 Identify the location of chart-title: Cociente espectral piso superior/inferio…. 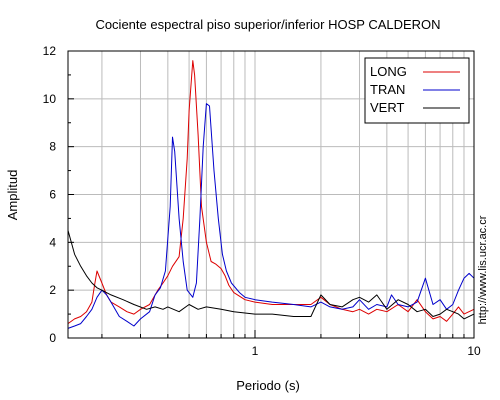
(267, 24).